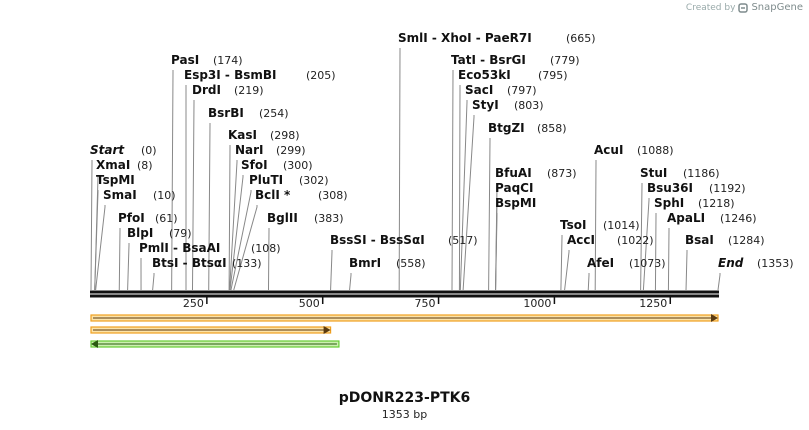 The height and width of the screenshot is (430, 809). Describe the element at coordinates (653, 173) in the screenshot. I see `site-label: StuI` at that location.